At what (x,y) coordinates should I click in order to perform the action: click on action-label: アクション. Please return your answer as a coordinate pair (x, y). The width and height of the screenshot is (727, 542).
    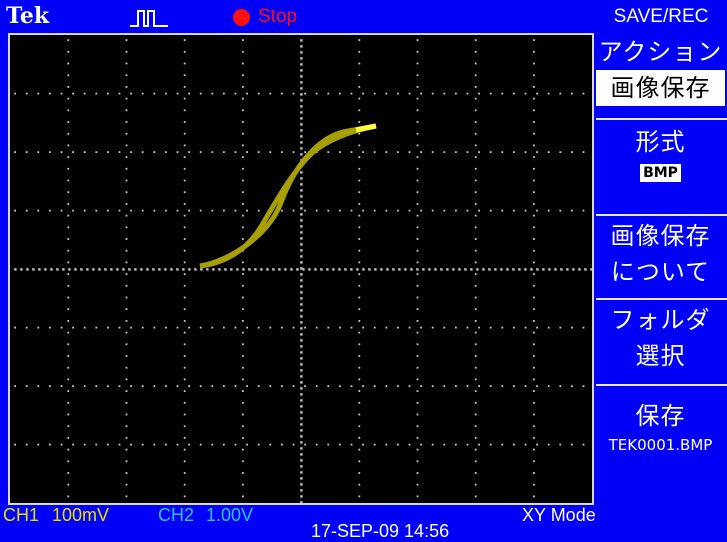
    Looking at the image, I should click on (660, 52).